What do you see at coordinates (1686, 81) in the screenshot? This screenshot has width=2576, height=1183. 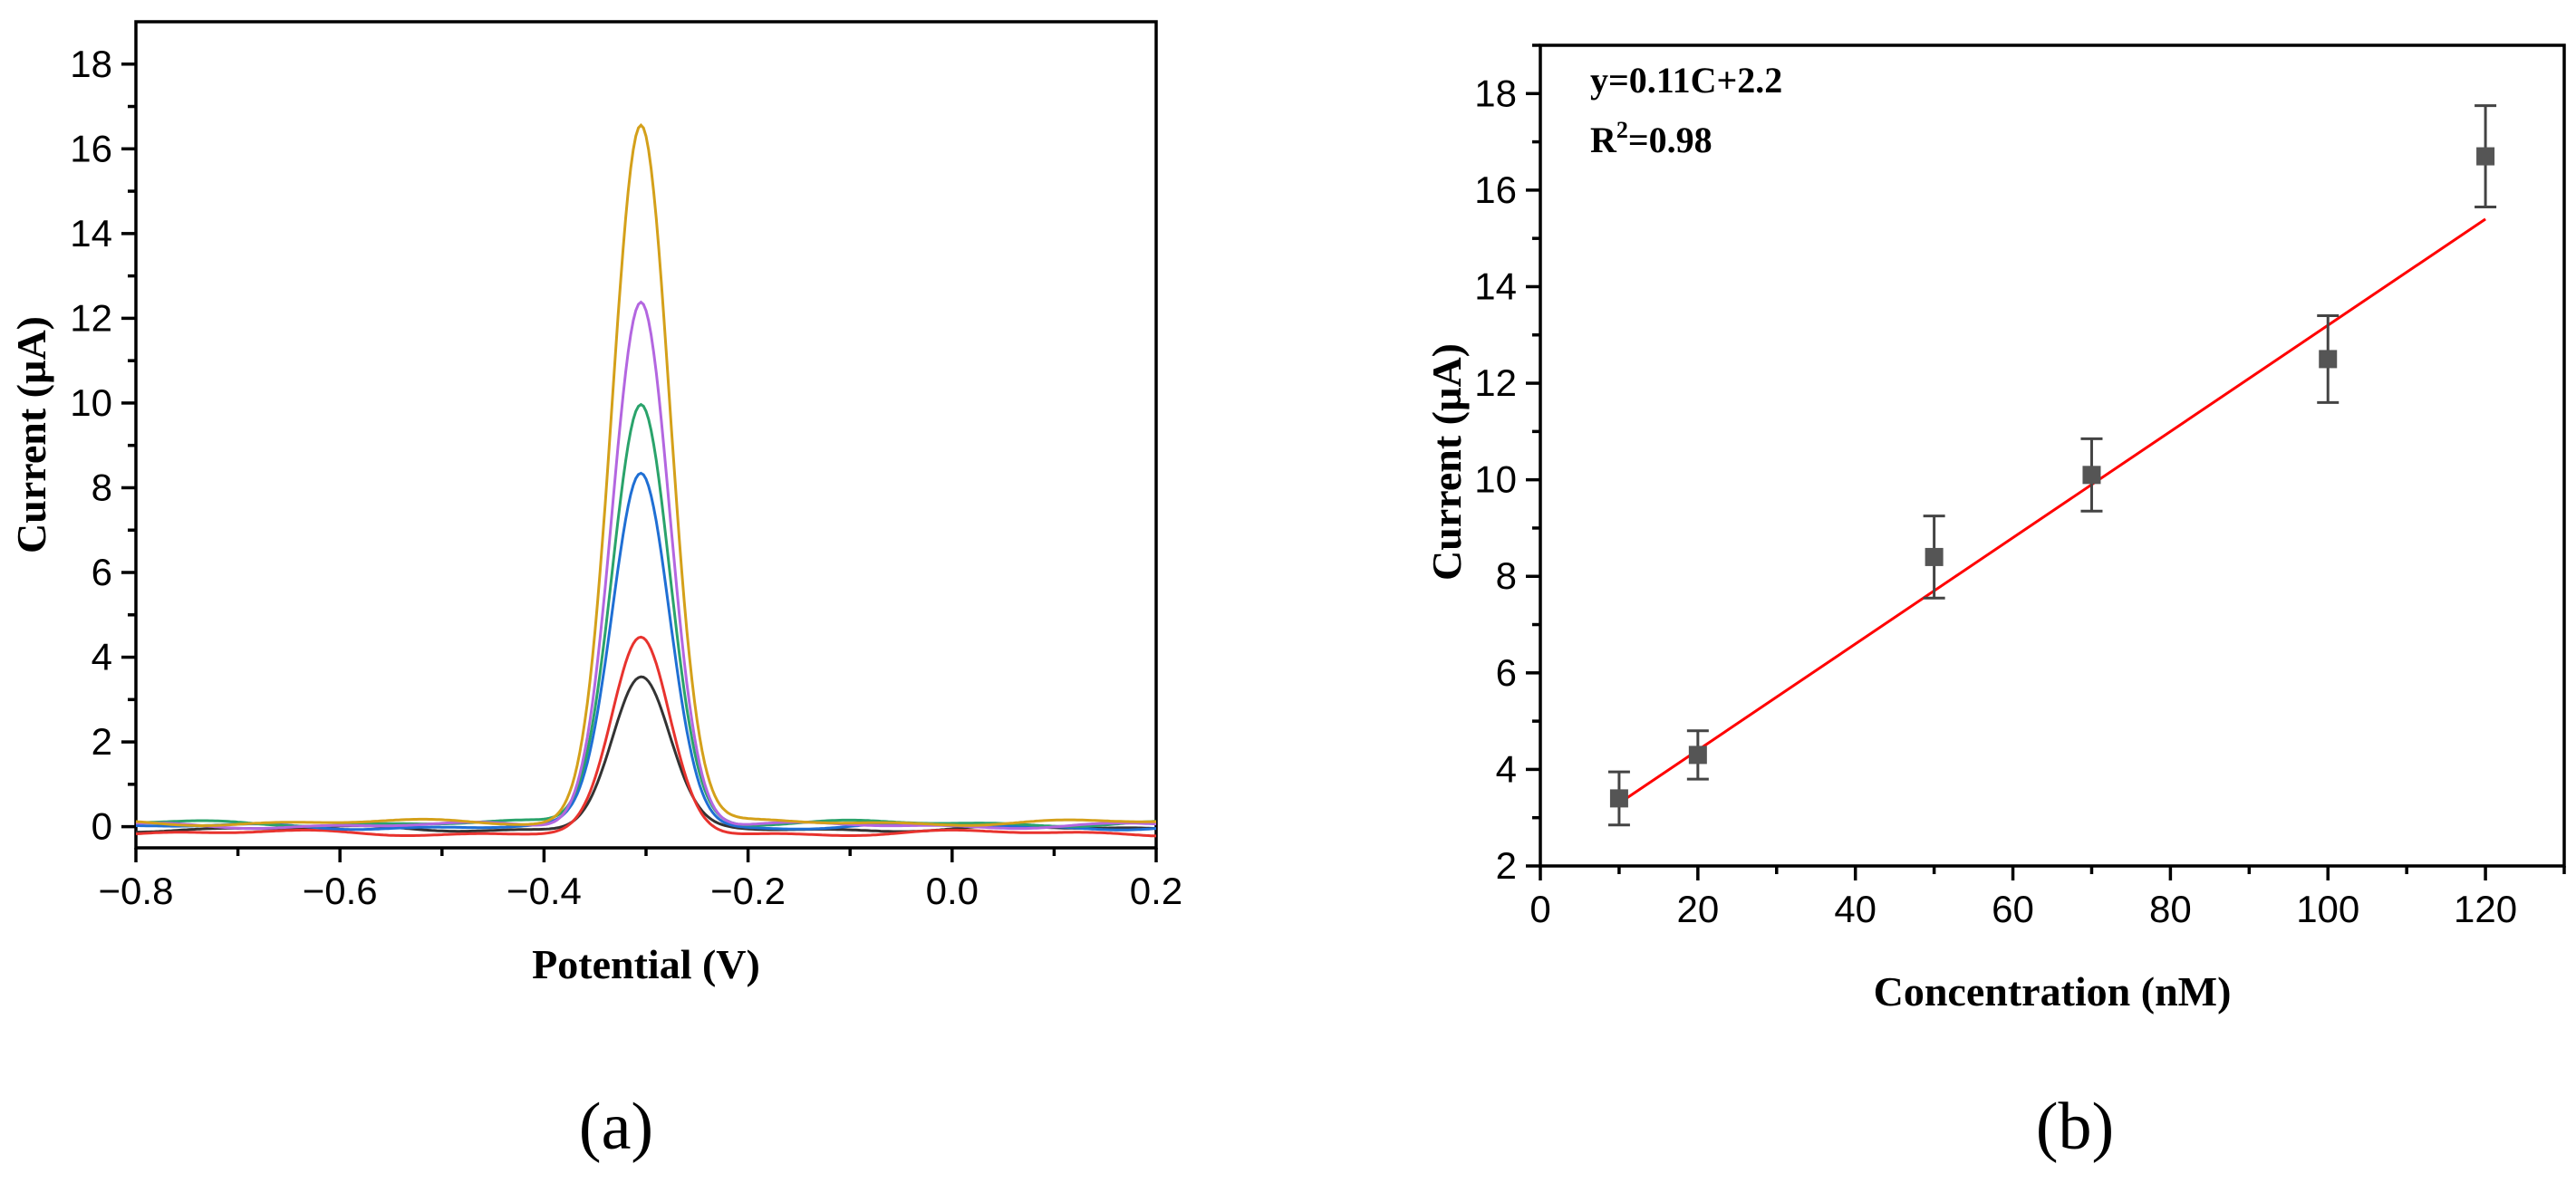 I see `fit-equation: y=0.11C+2.2` at bounding box center [1686, 81].